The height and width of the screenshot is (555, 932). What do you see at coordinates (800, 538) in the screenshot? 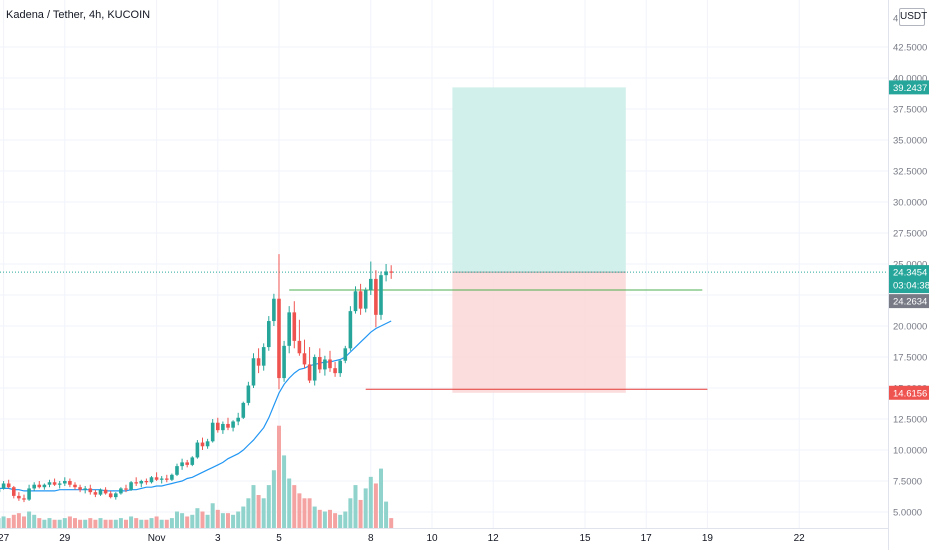
I see `time-axis-tick: 22` at bounding box center [800, 538].